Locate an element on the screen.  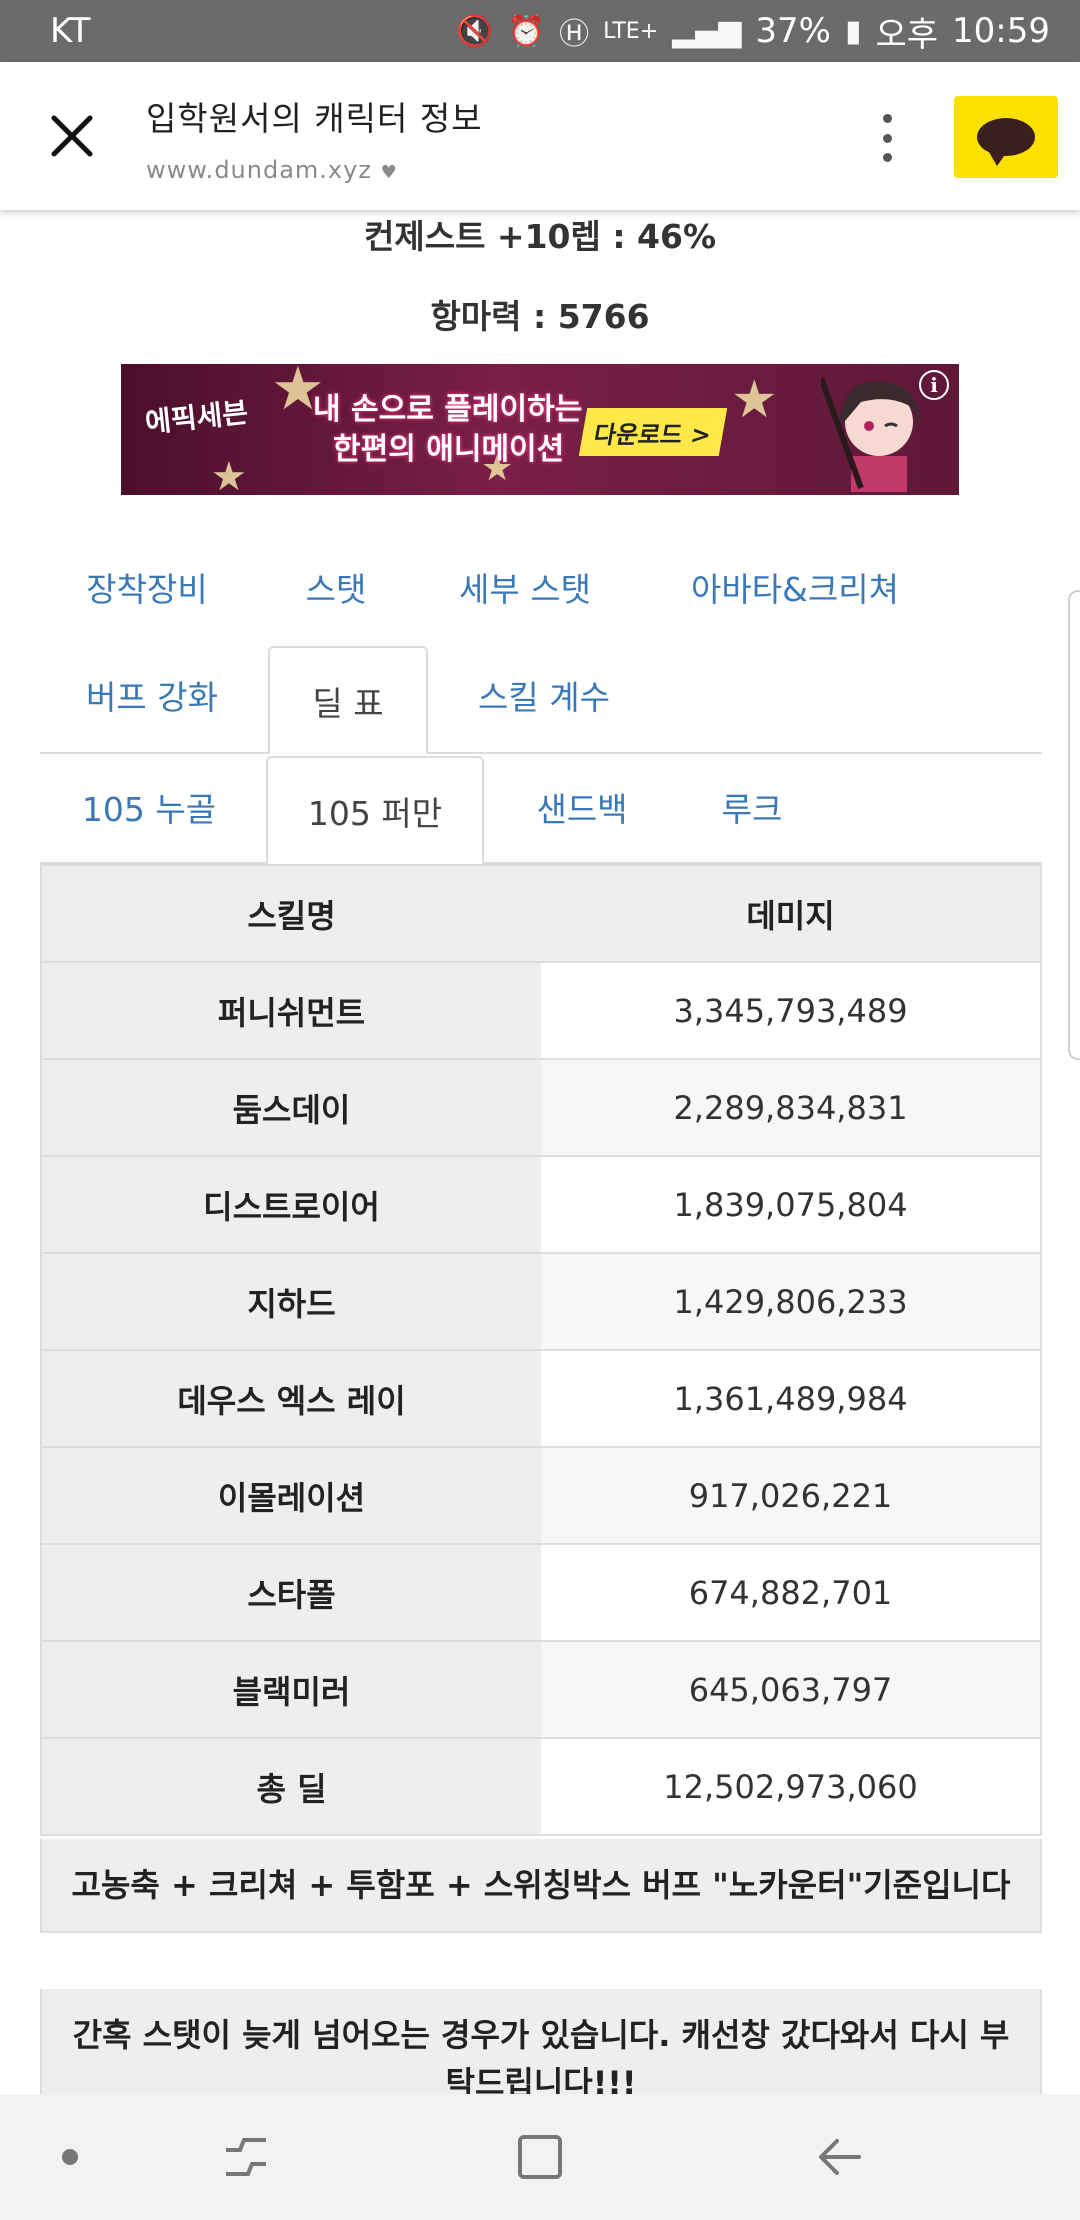
back-arrow-icon is located at coordinates (840, 2157).